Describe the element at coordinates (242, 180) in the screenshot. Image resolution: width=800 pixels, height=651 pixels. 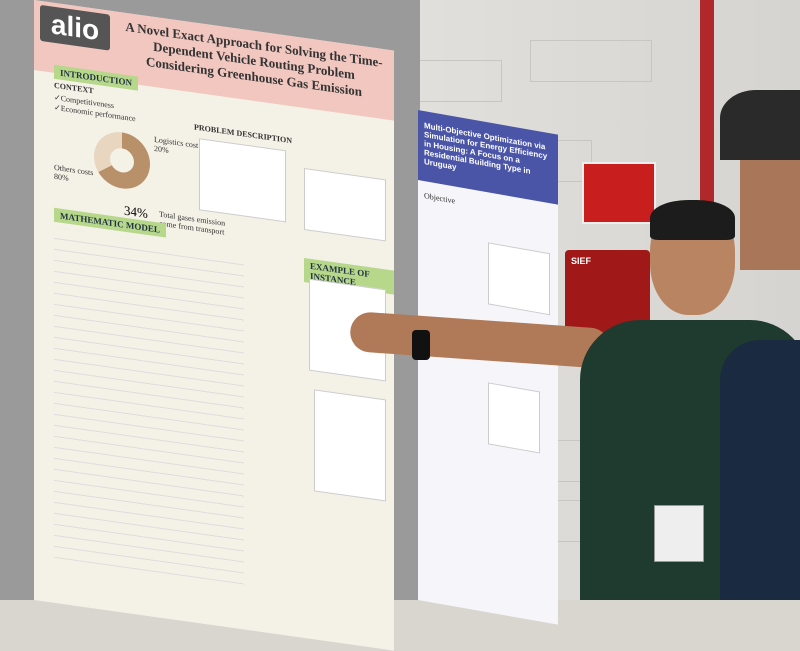
I see `bar-chart-figure` at that location.